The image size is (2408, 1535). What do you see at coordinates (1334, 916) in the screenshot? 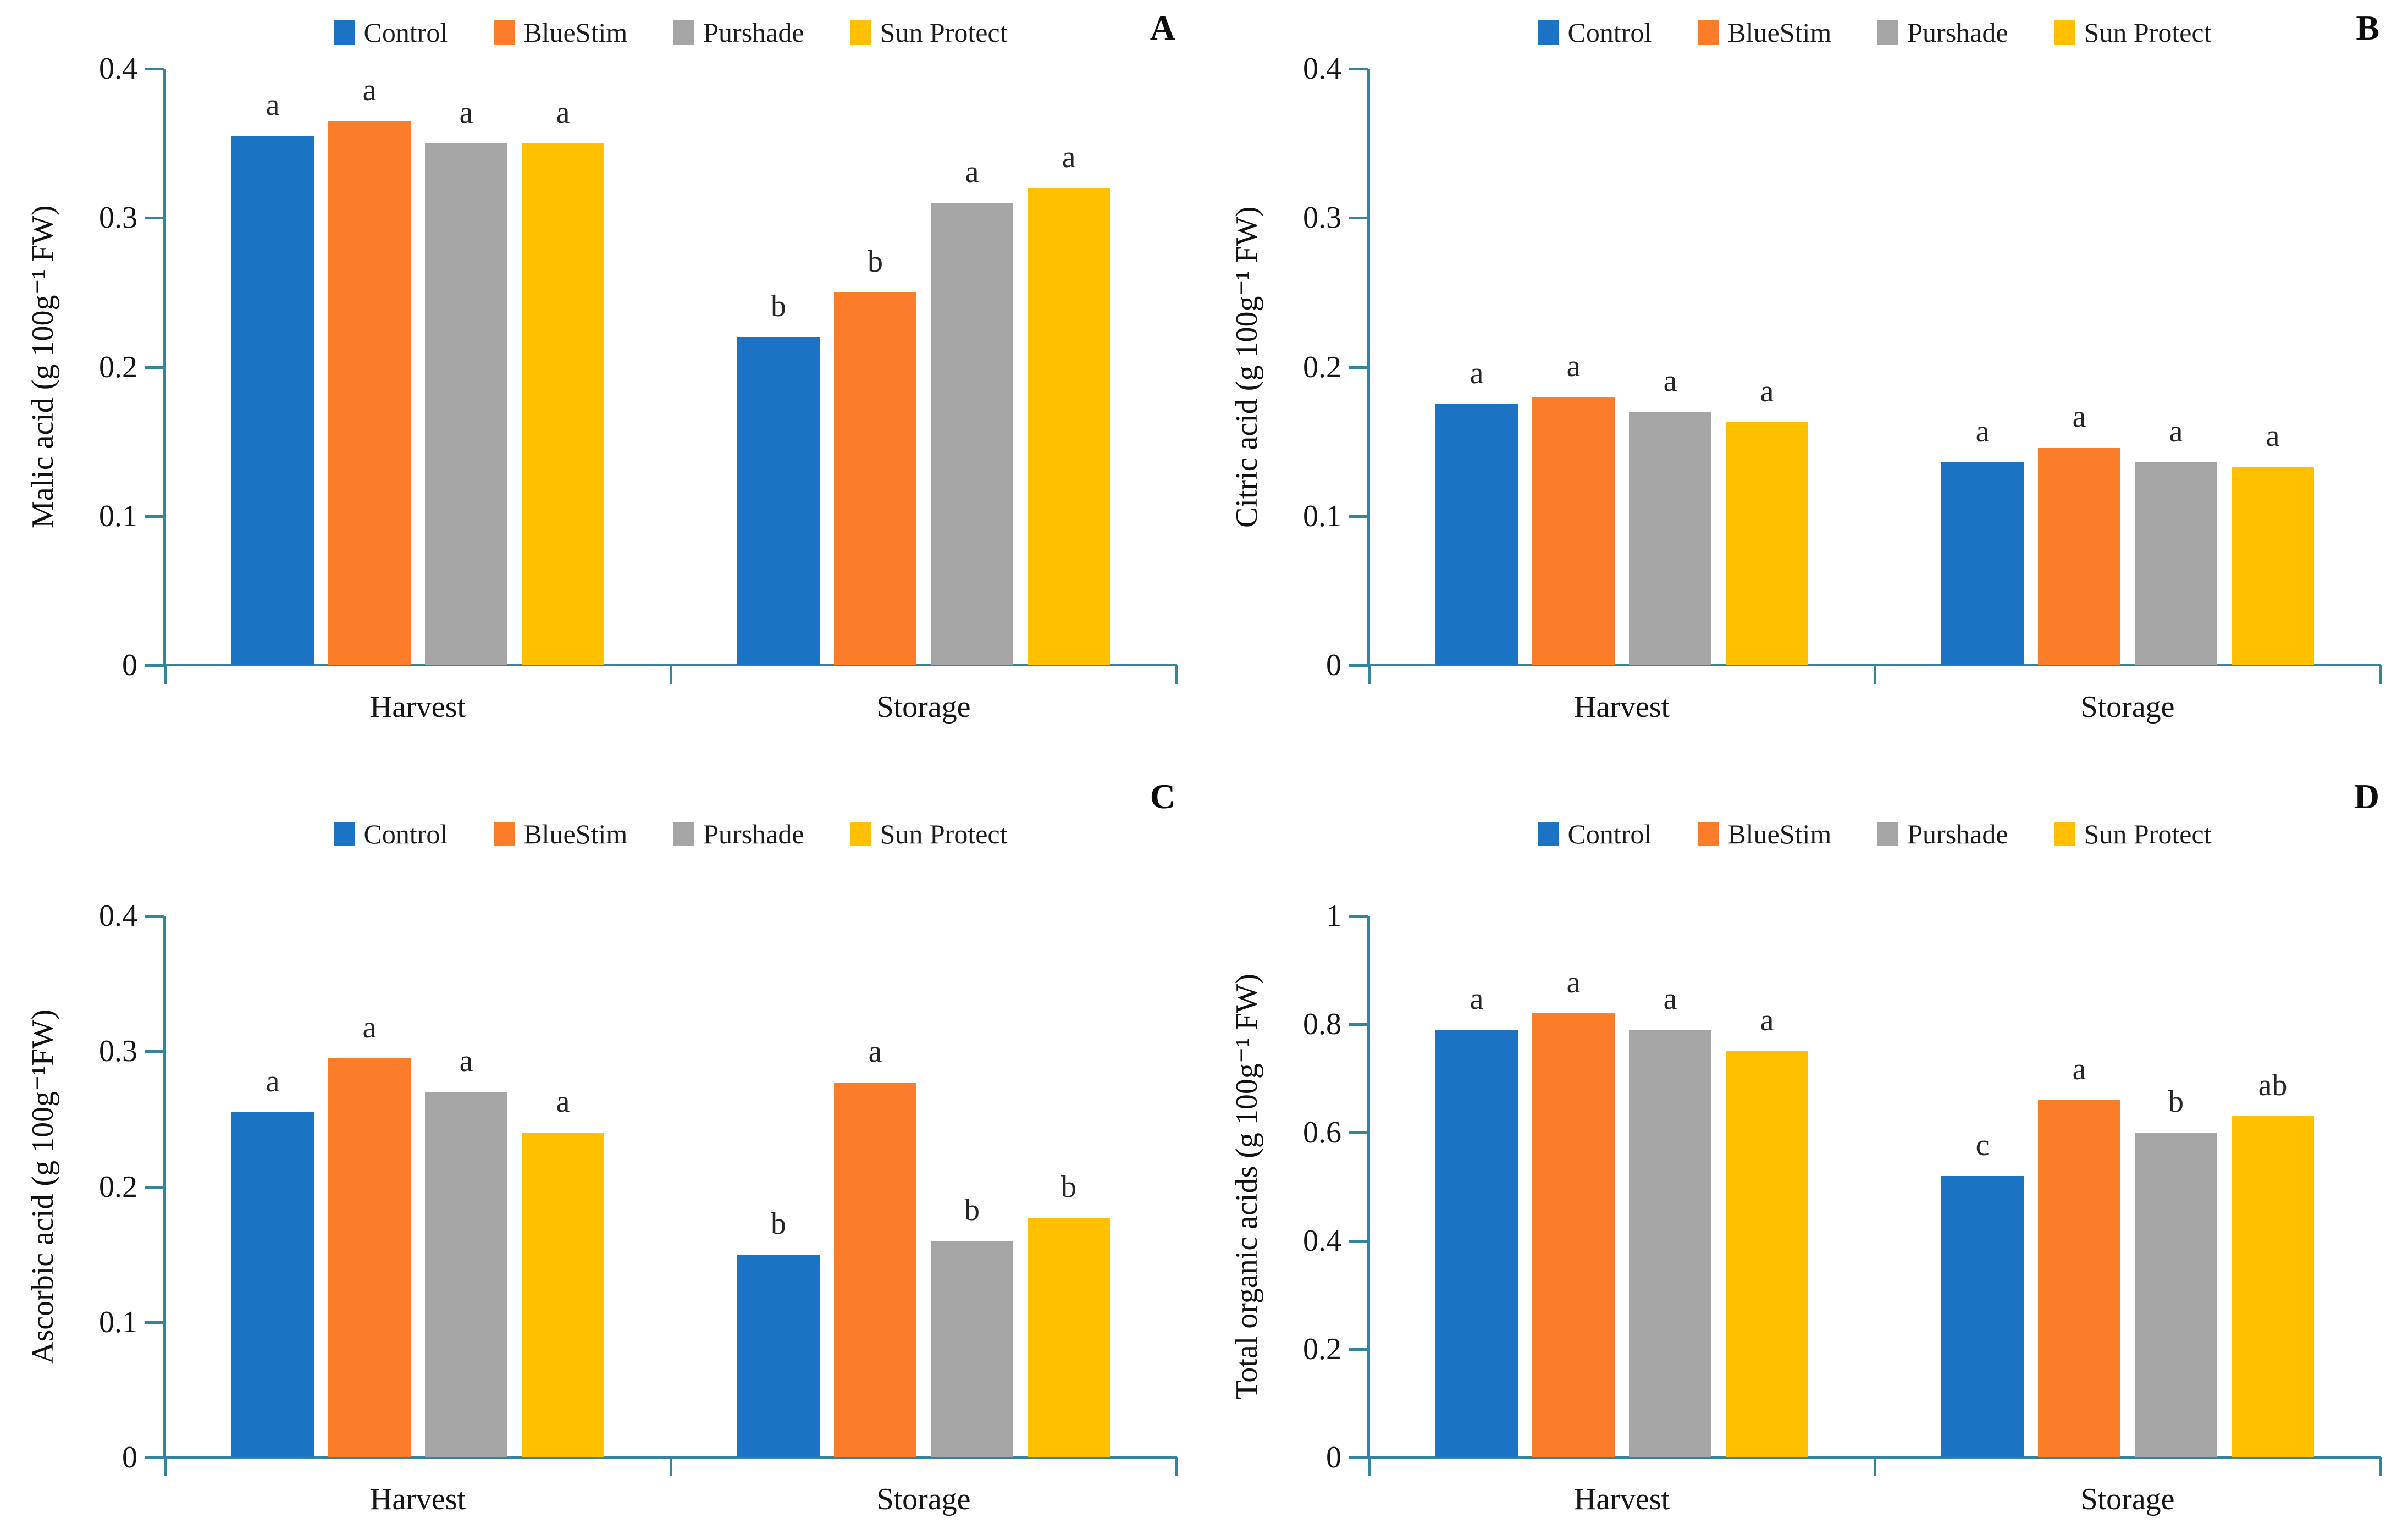
I see `y-tick-label: 1` at bounding box center [1334, 916].